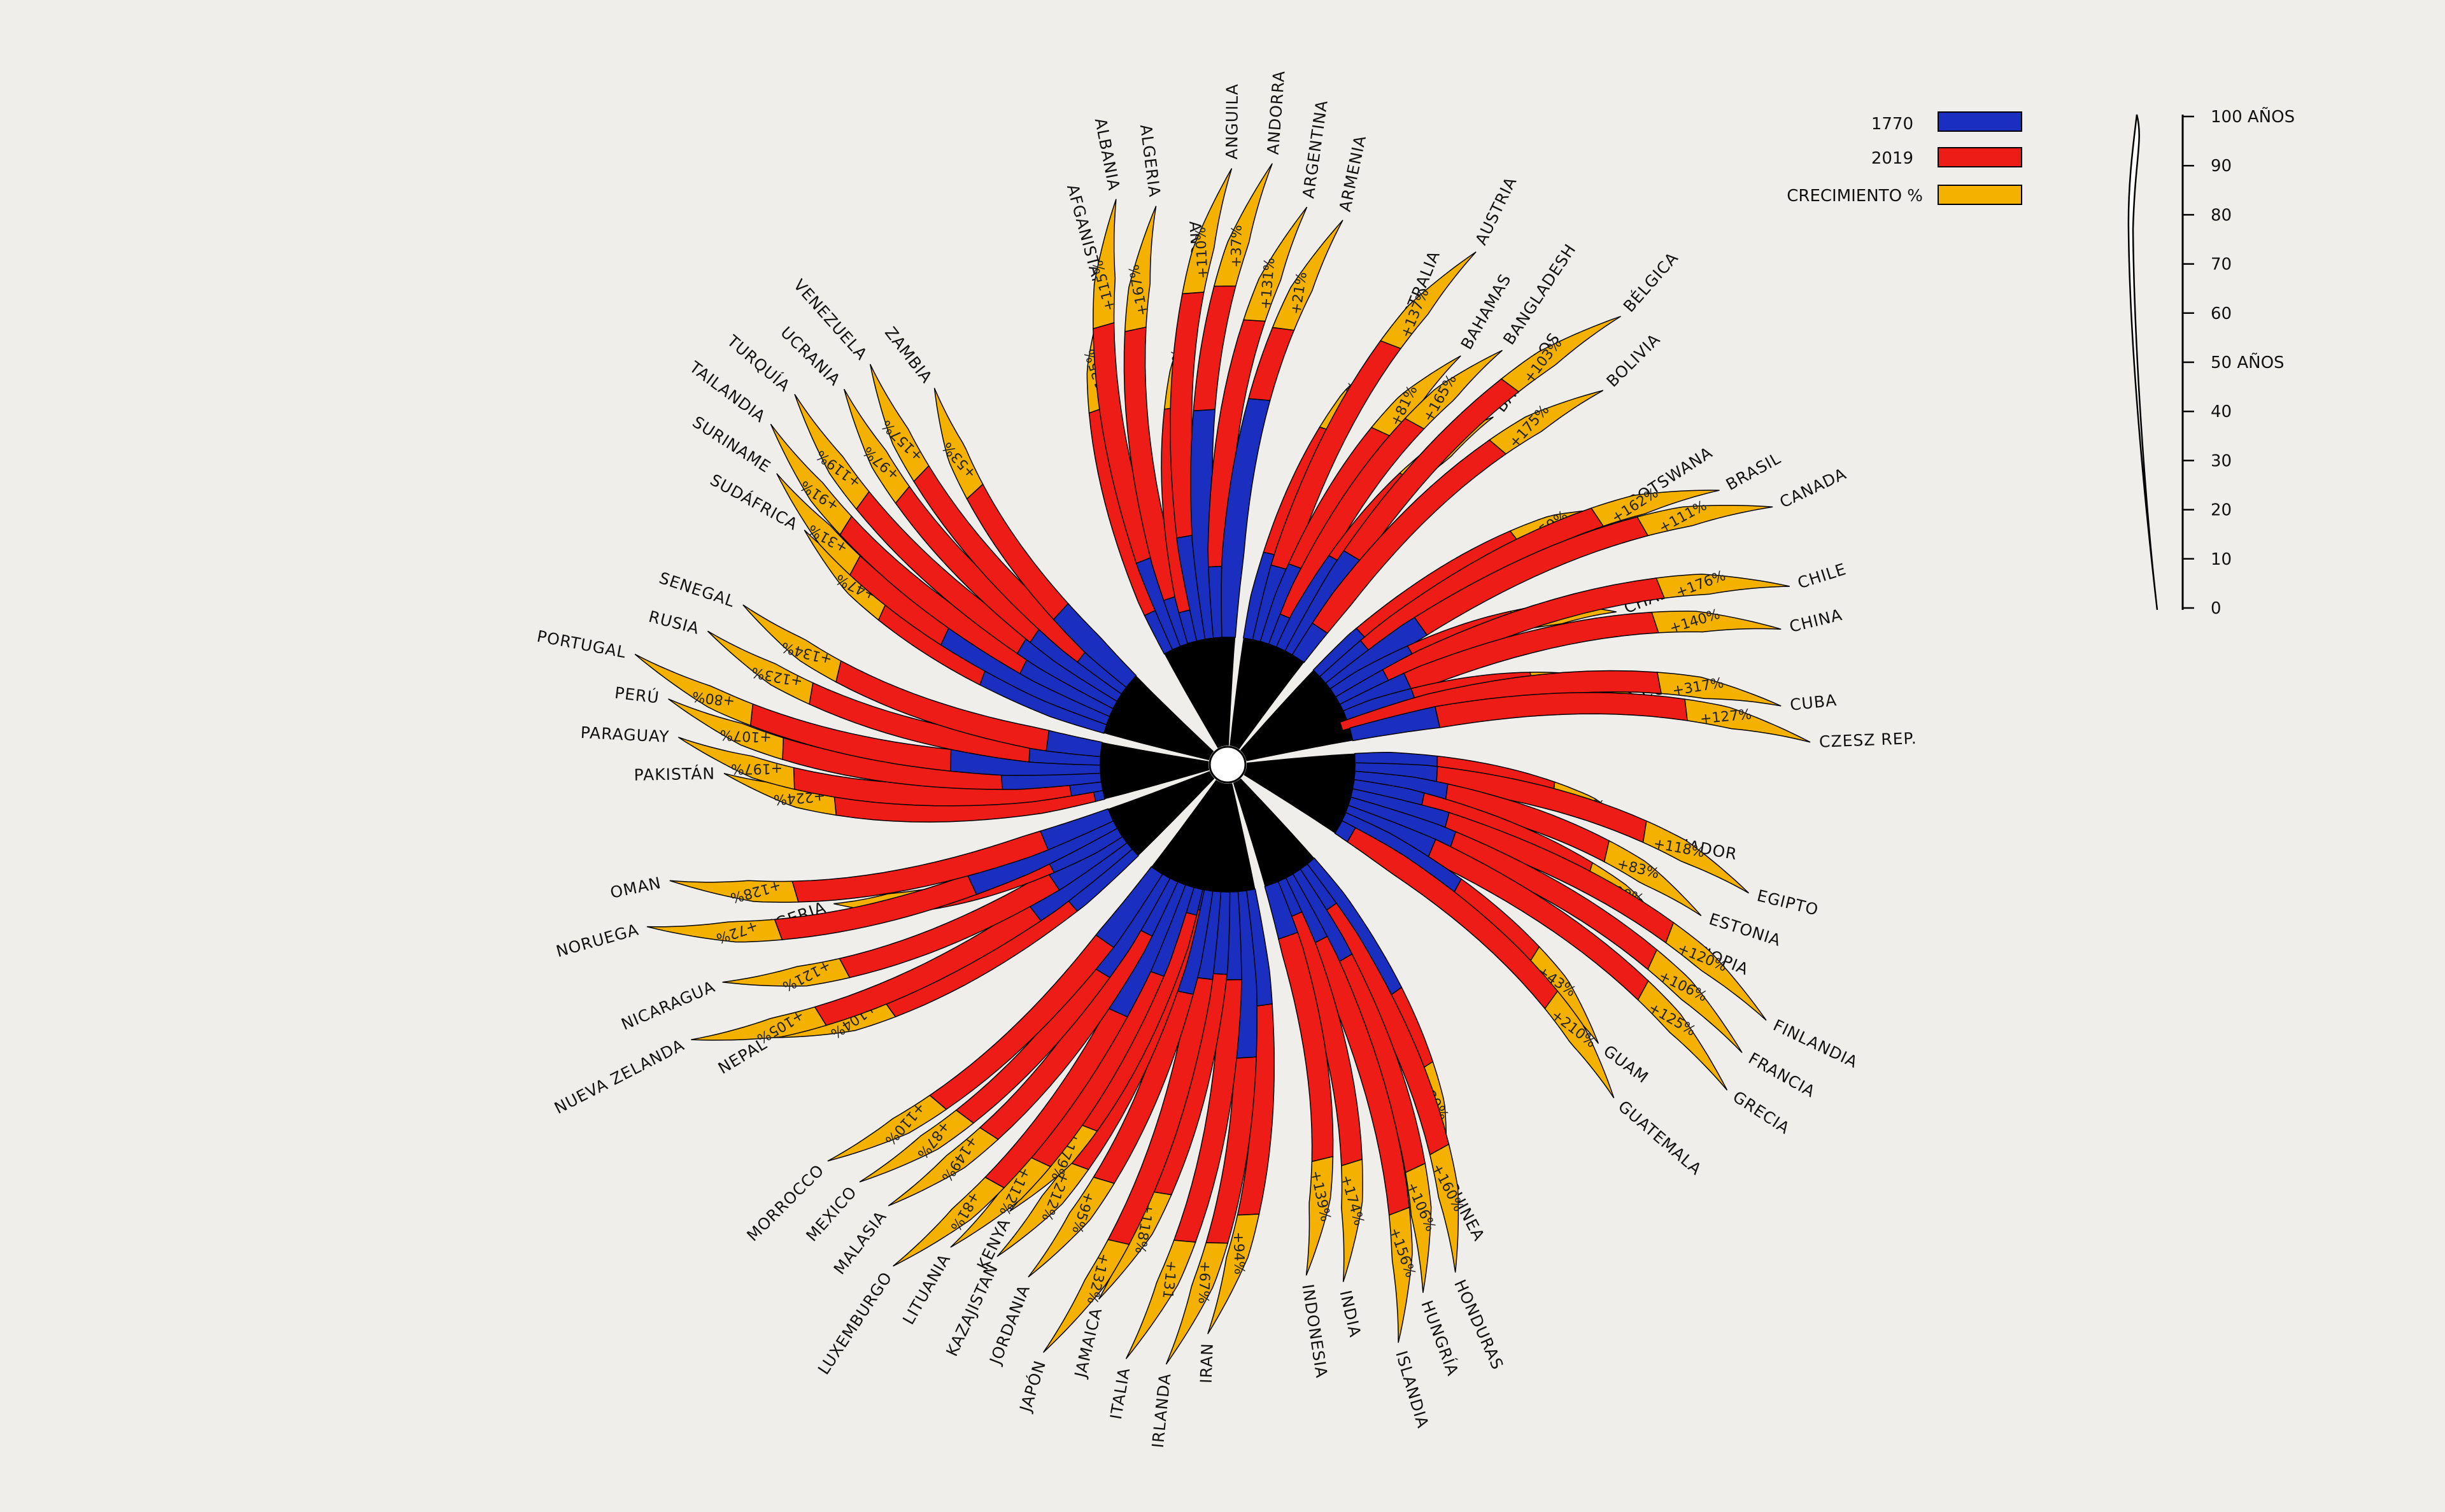  What do you see at coordinates (731, 445) in the screenshot?
I see `country-label: SURINAME` at bounding box center [731, 445].